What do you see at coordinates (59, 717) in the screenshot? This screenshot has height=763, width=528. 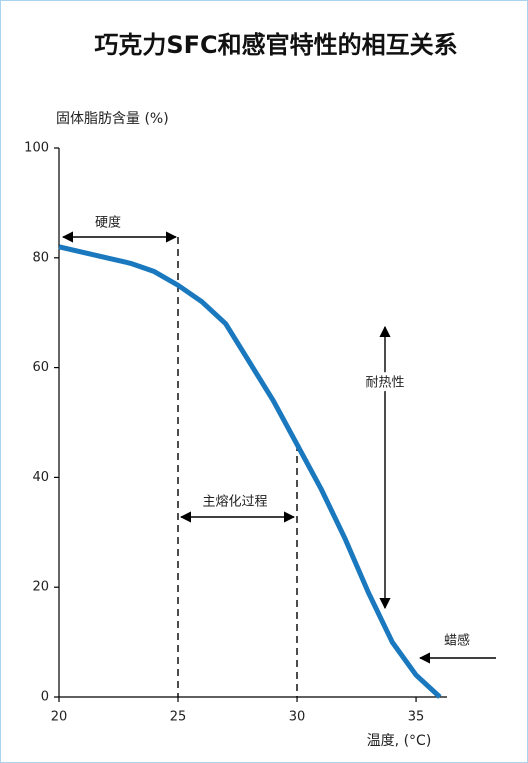 I see `x-tick-label: 20` at bounding box center [59, 717].